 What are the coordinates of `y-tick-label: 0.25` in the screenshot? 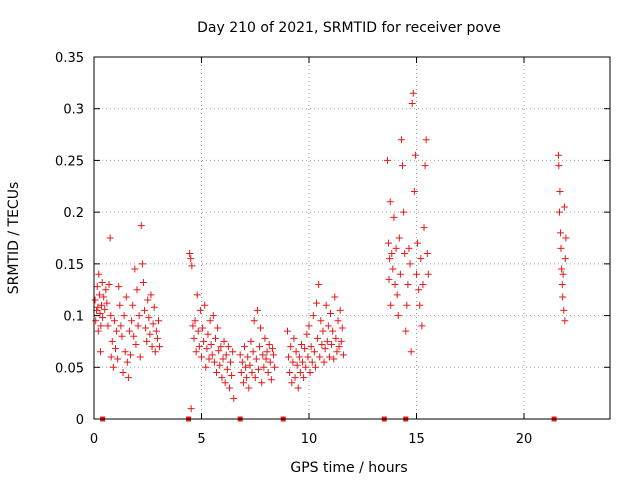 It's located at (69, 161).